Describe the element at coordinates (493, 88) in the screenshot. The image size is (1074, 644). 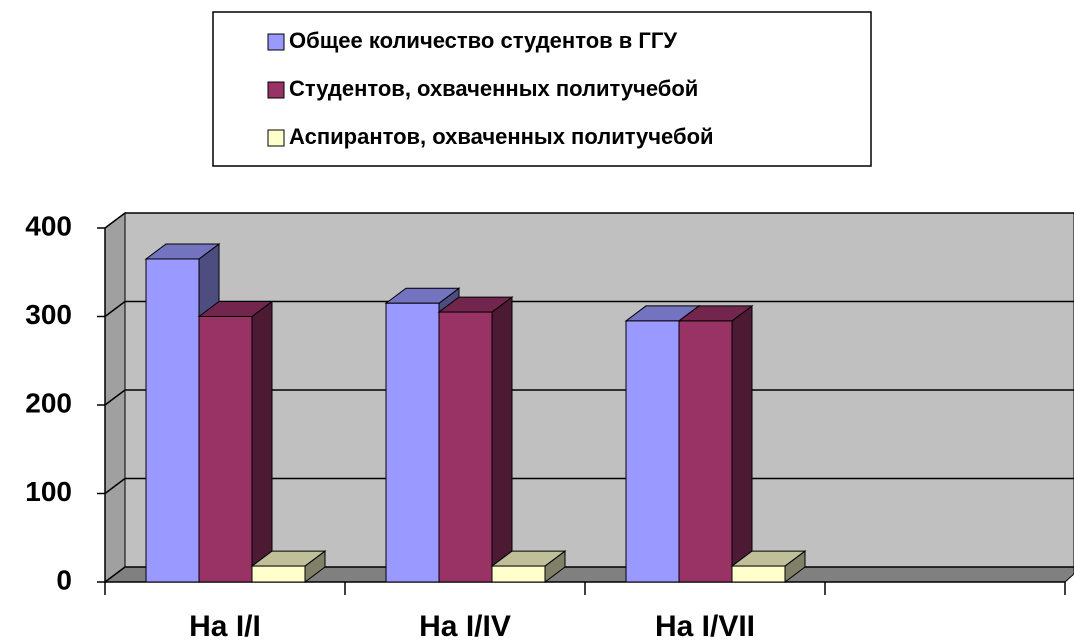
I see `legend-label: Студентов, охваченных политучебой` at that location.